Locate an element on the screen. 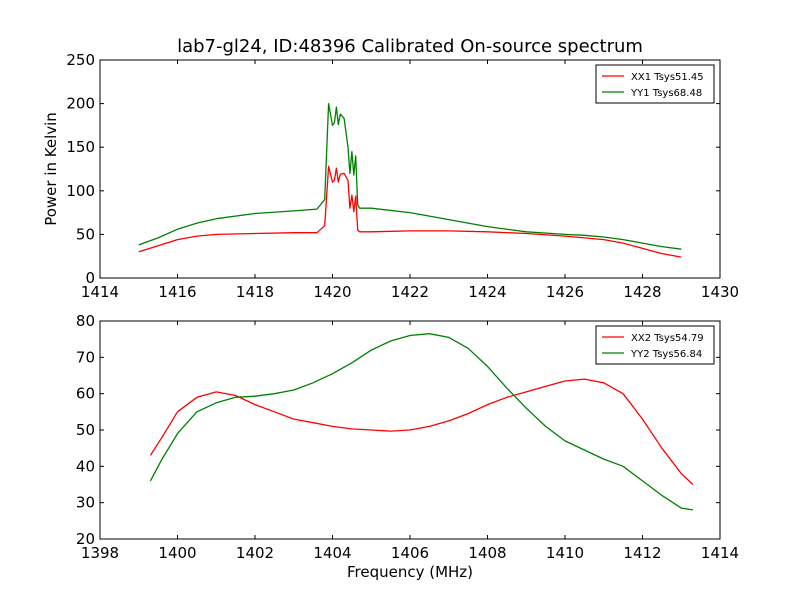  x-tick-label: 1418 is located at coordinates (255, 292).